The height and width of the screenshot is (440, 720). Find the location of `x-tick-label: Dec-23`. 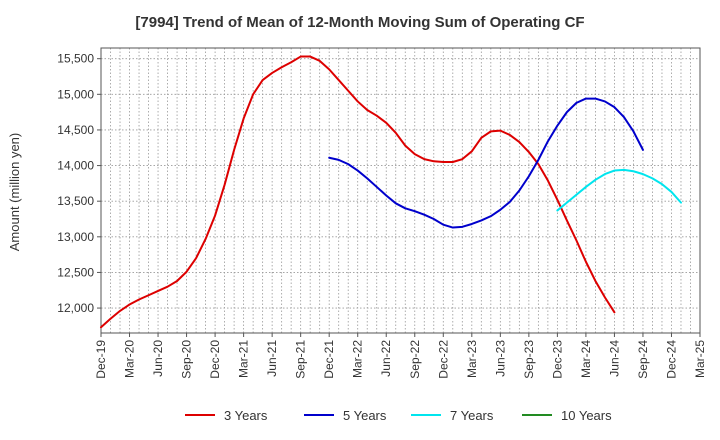

x-tick-label: Dec-23 is located at coordinates (557, 359).